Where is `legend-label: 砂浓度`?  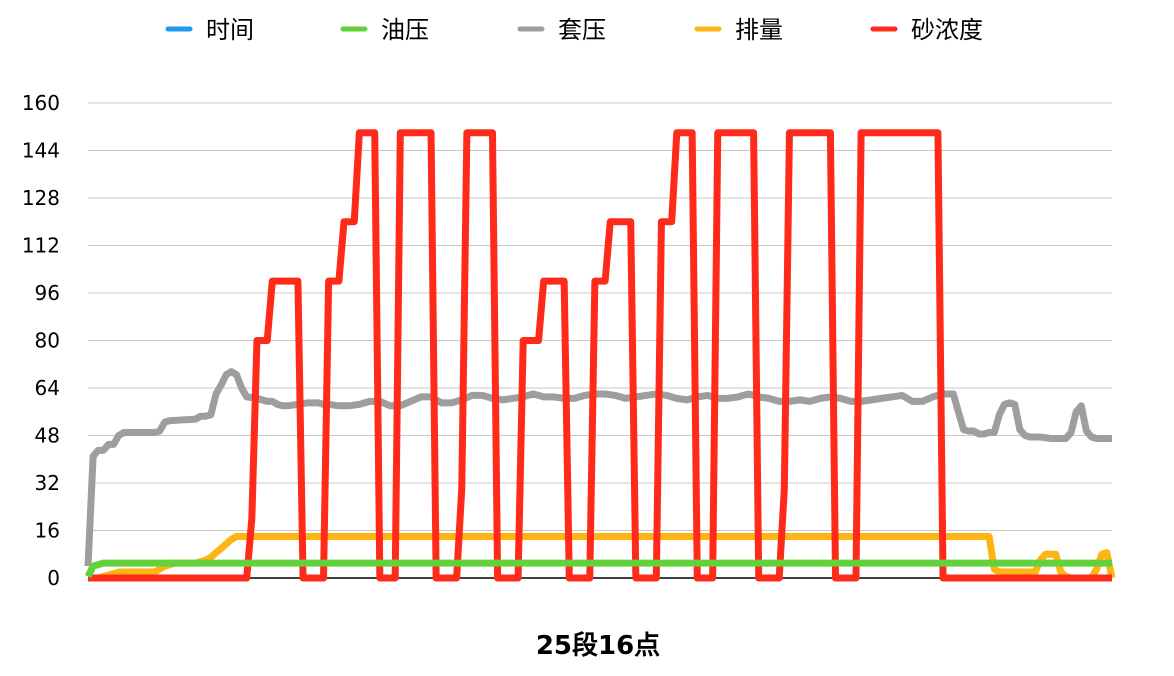 legend-label: 砂浓度 is located at coordinates (947, 30).